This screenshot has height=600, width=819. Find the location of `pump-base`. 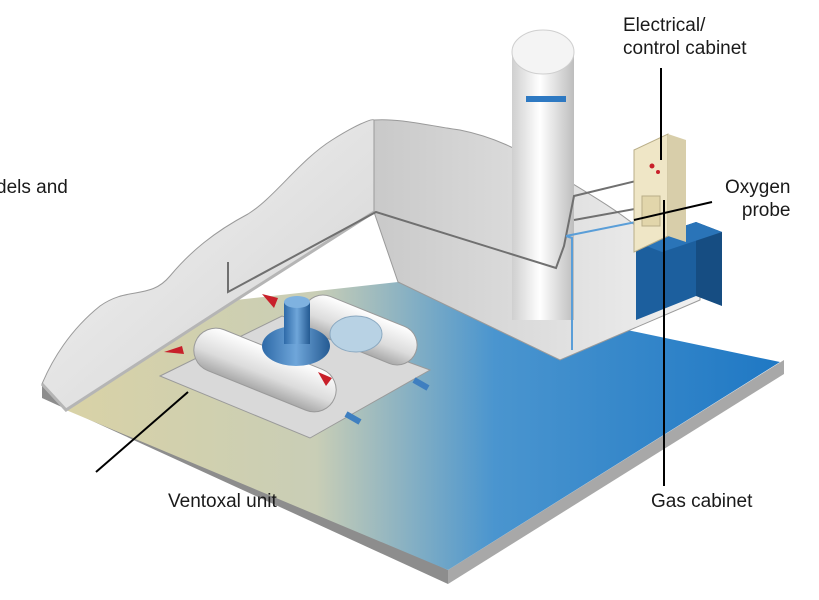

pump-base is located at coordinates (296, 346).